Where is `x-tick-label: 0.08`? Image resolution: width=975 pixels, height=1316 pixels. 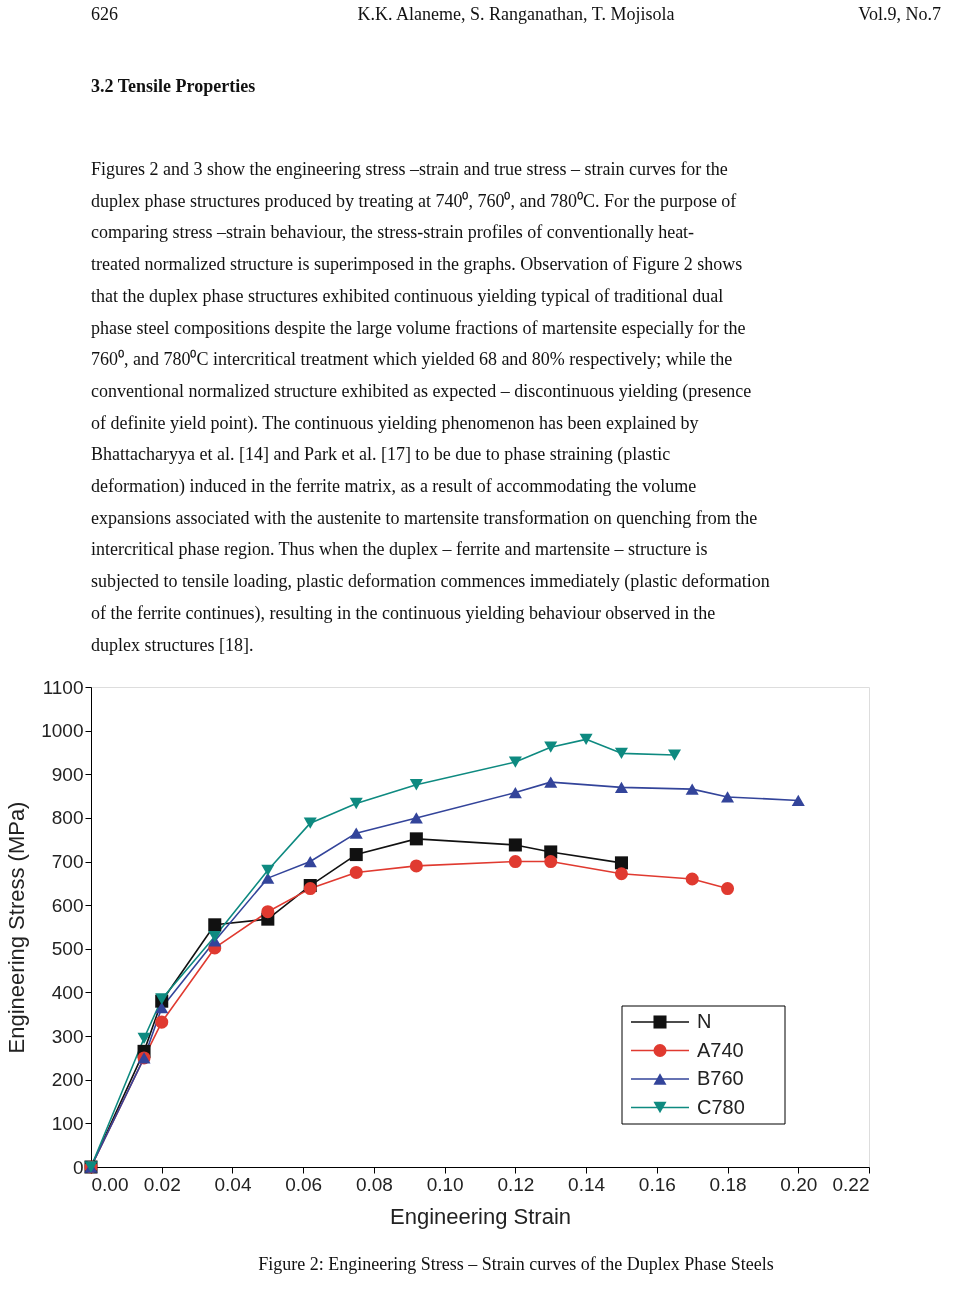 x-tick-label: 0.08 is located at coordinates (374, 1184).